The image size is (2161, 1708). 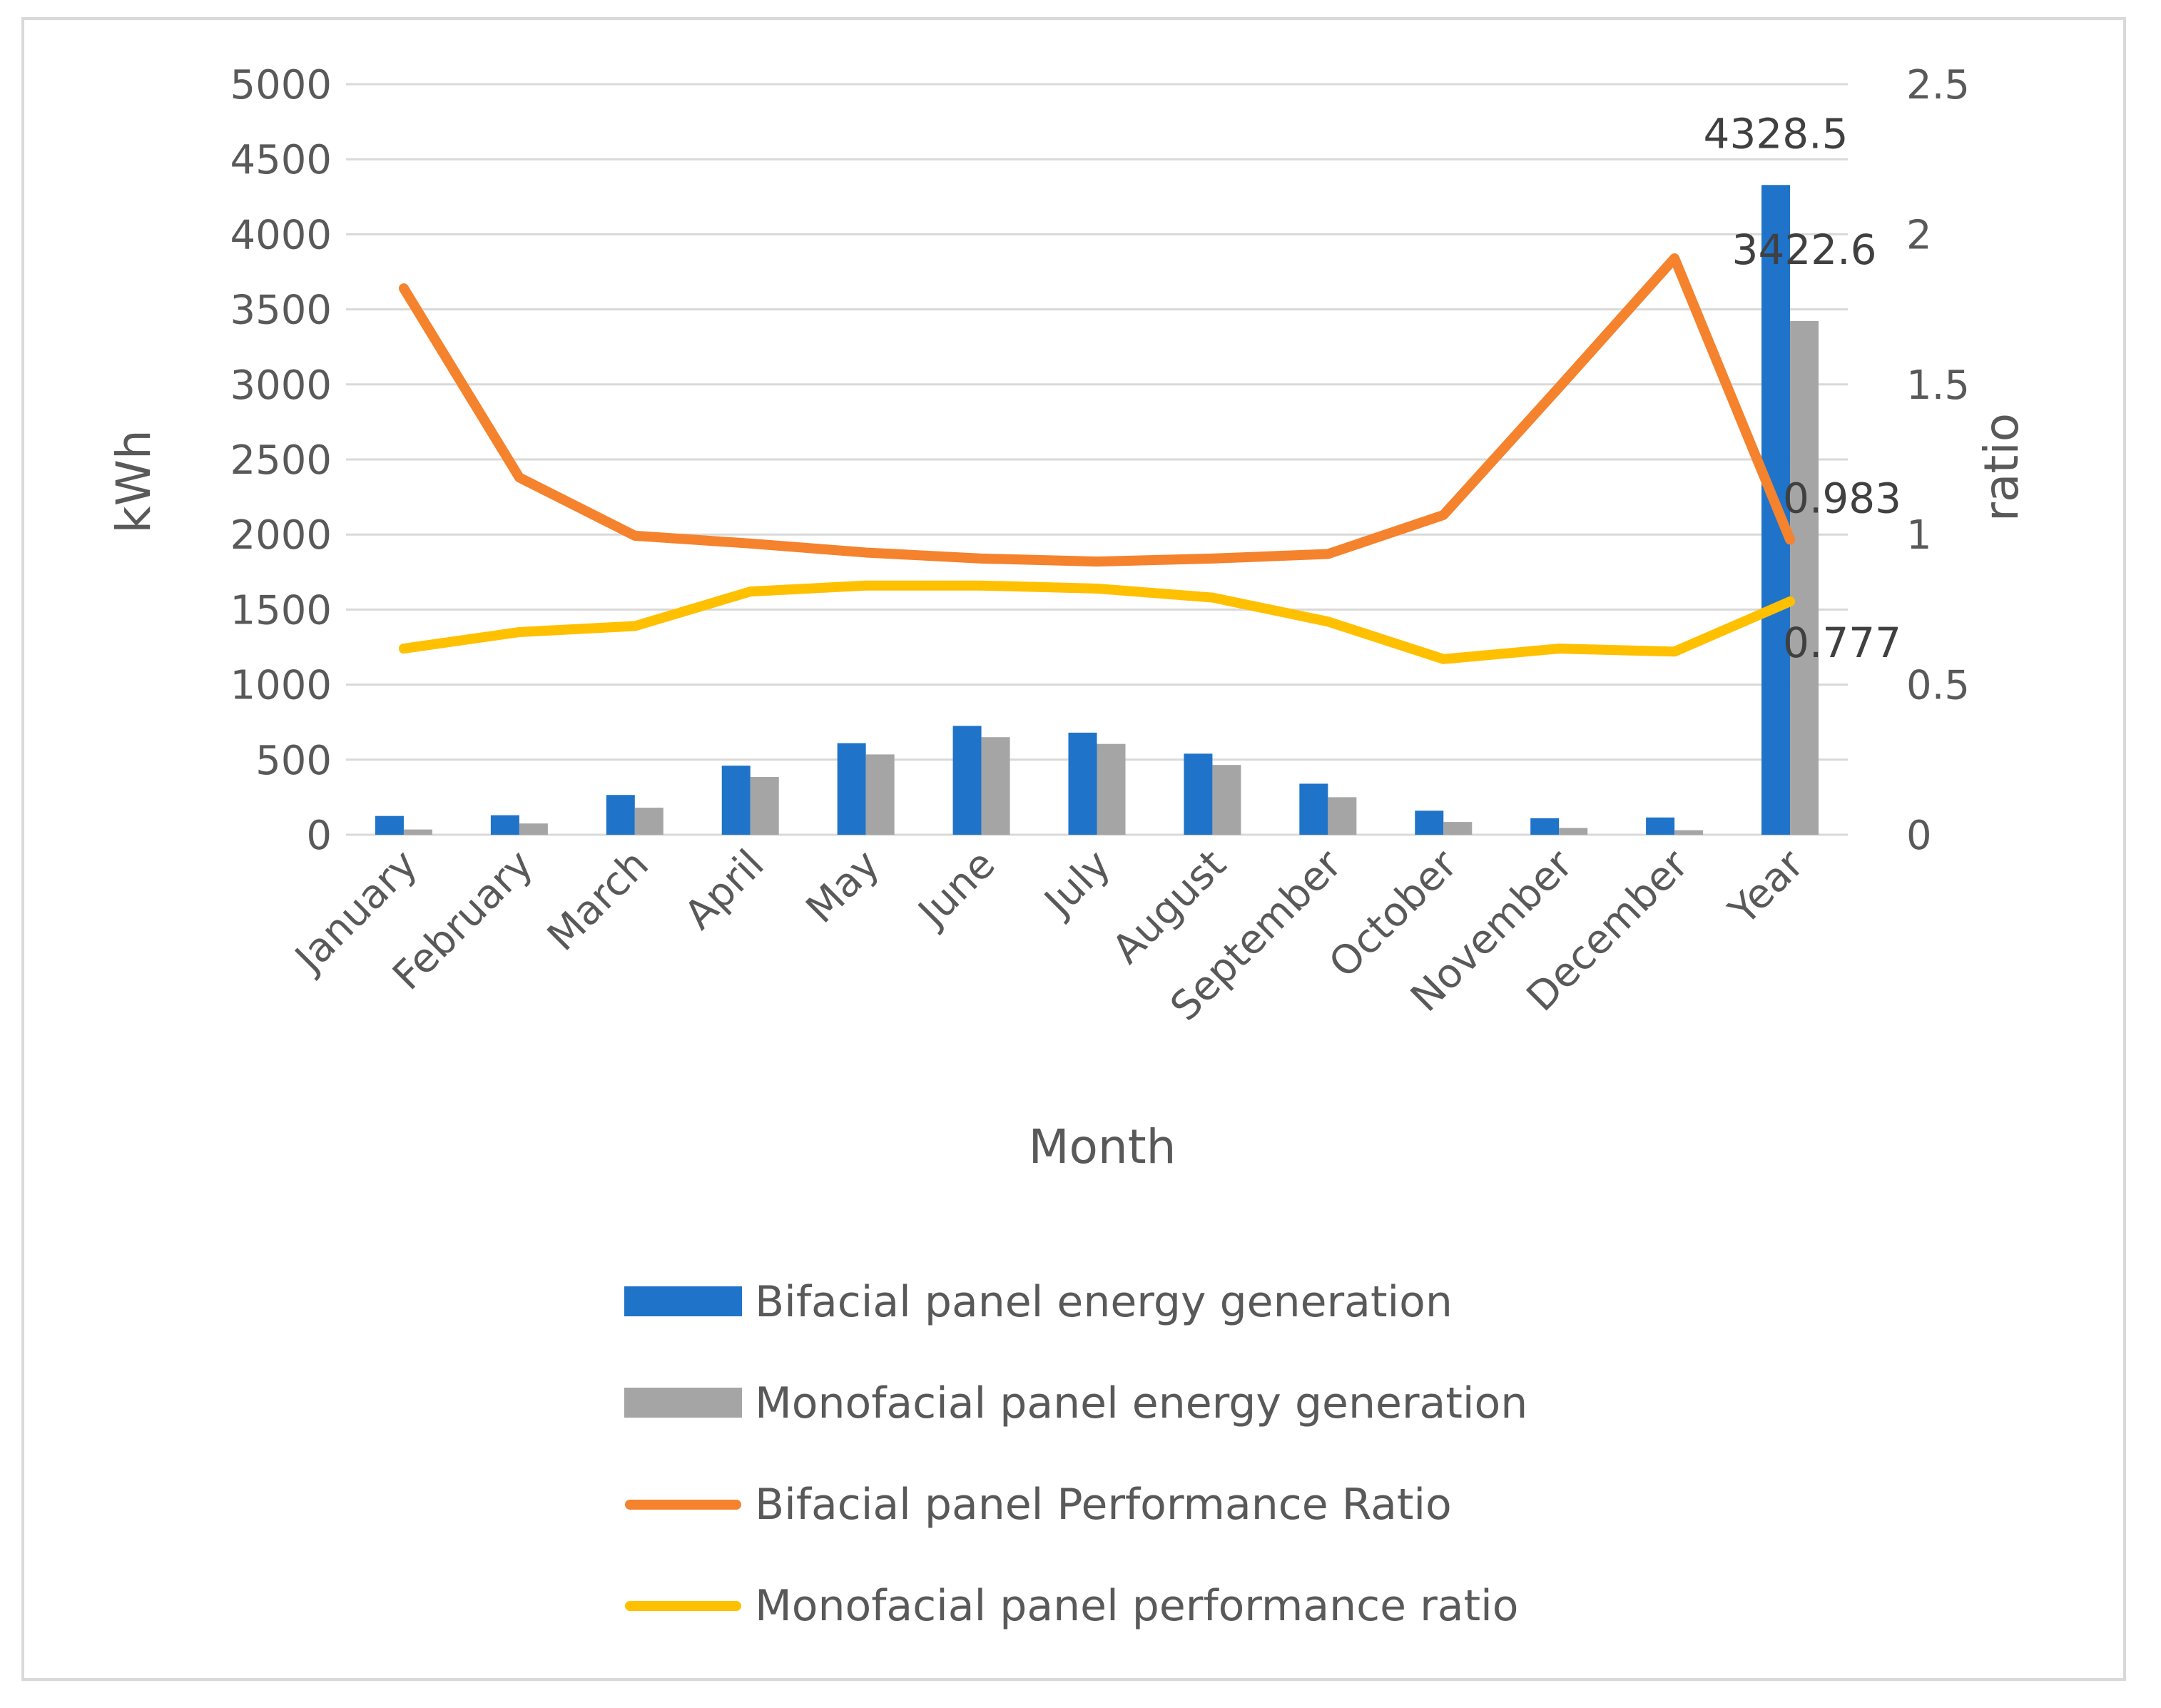 I want to click on data-label: 0.777, so click(x=1842, y=643).